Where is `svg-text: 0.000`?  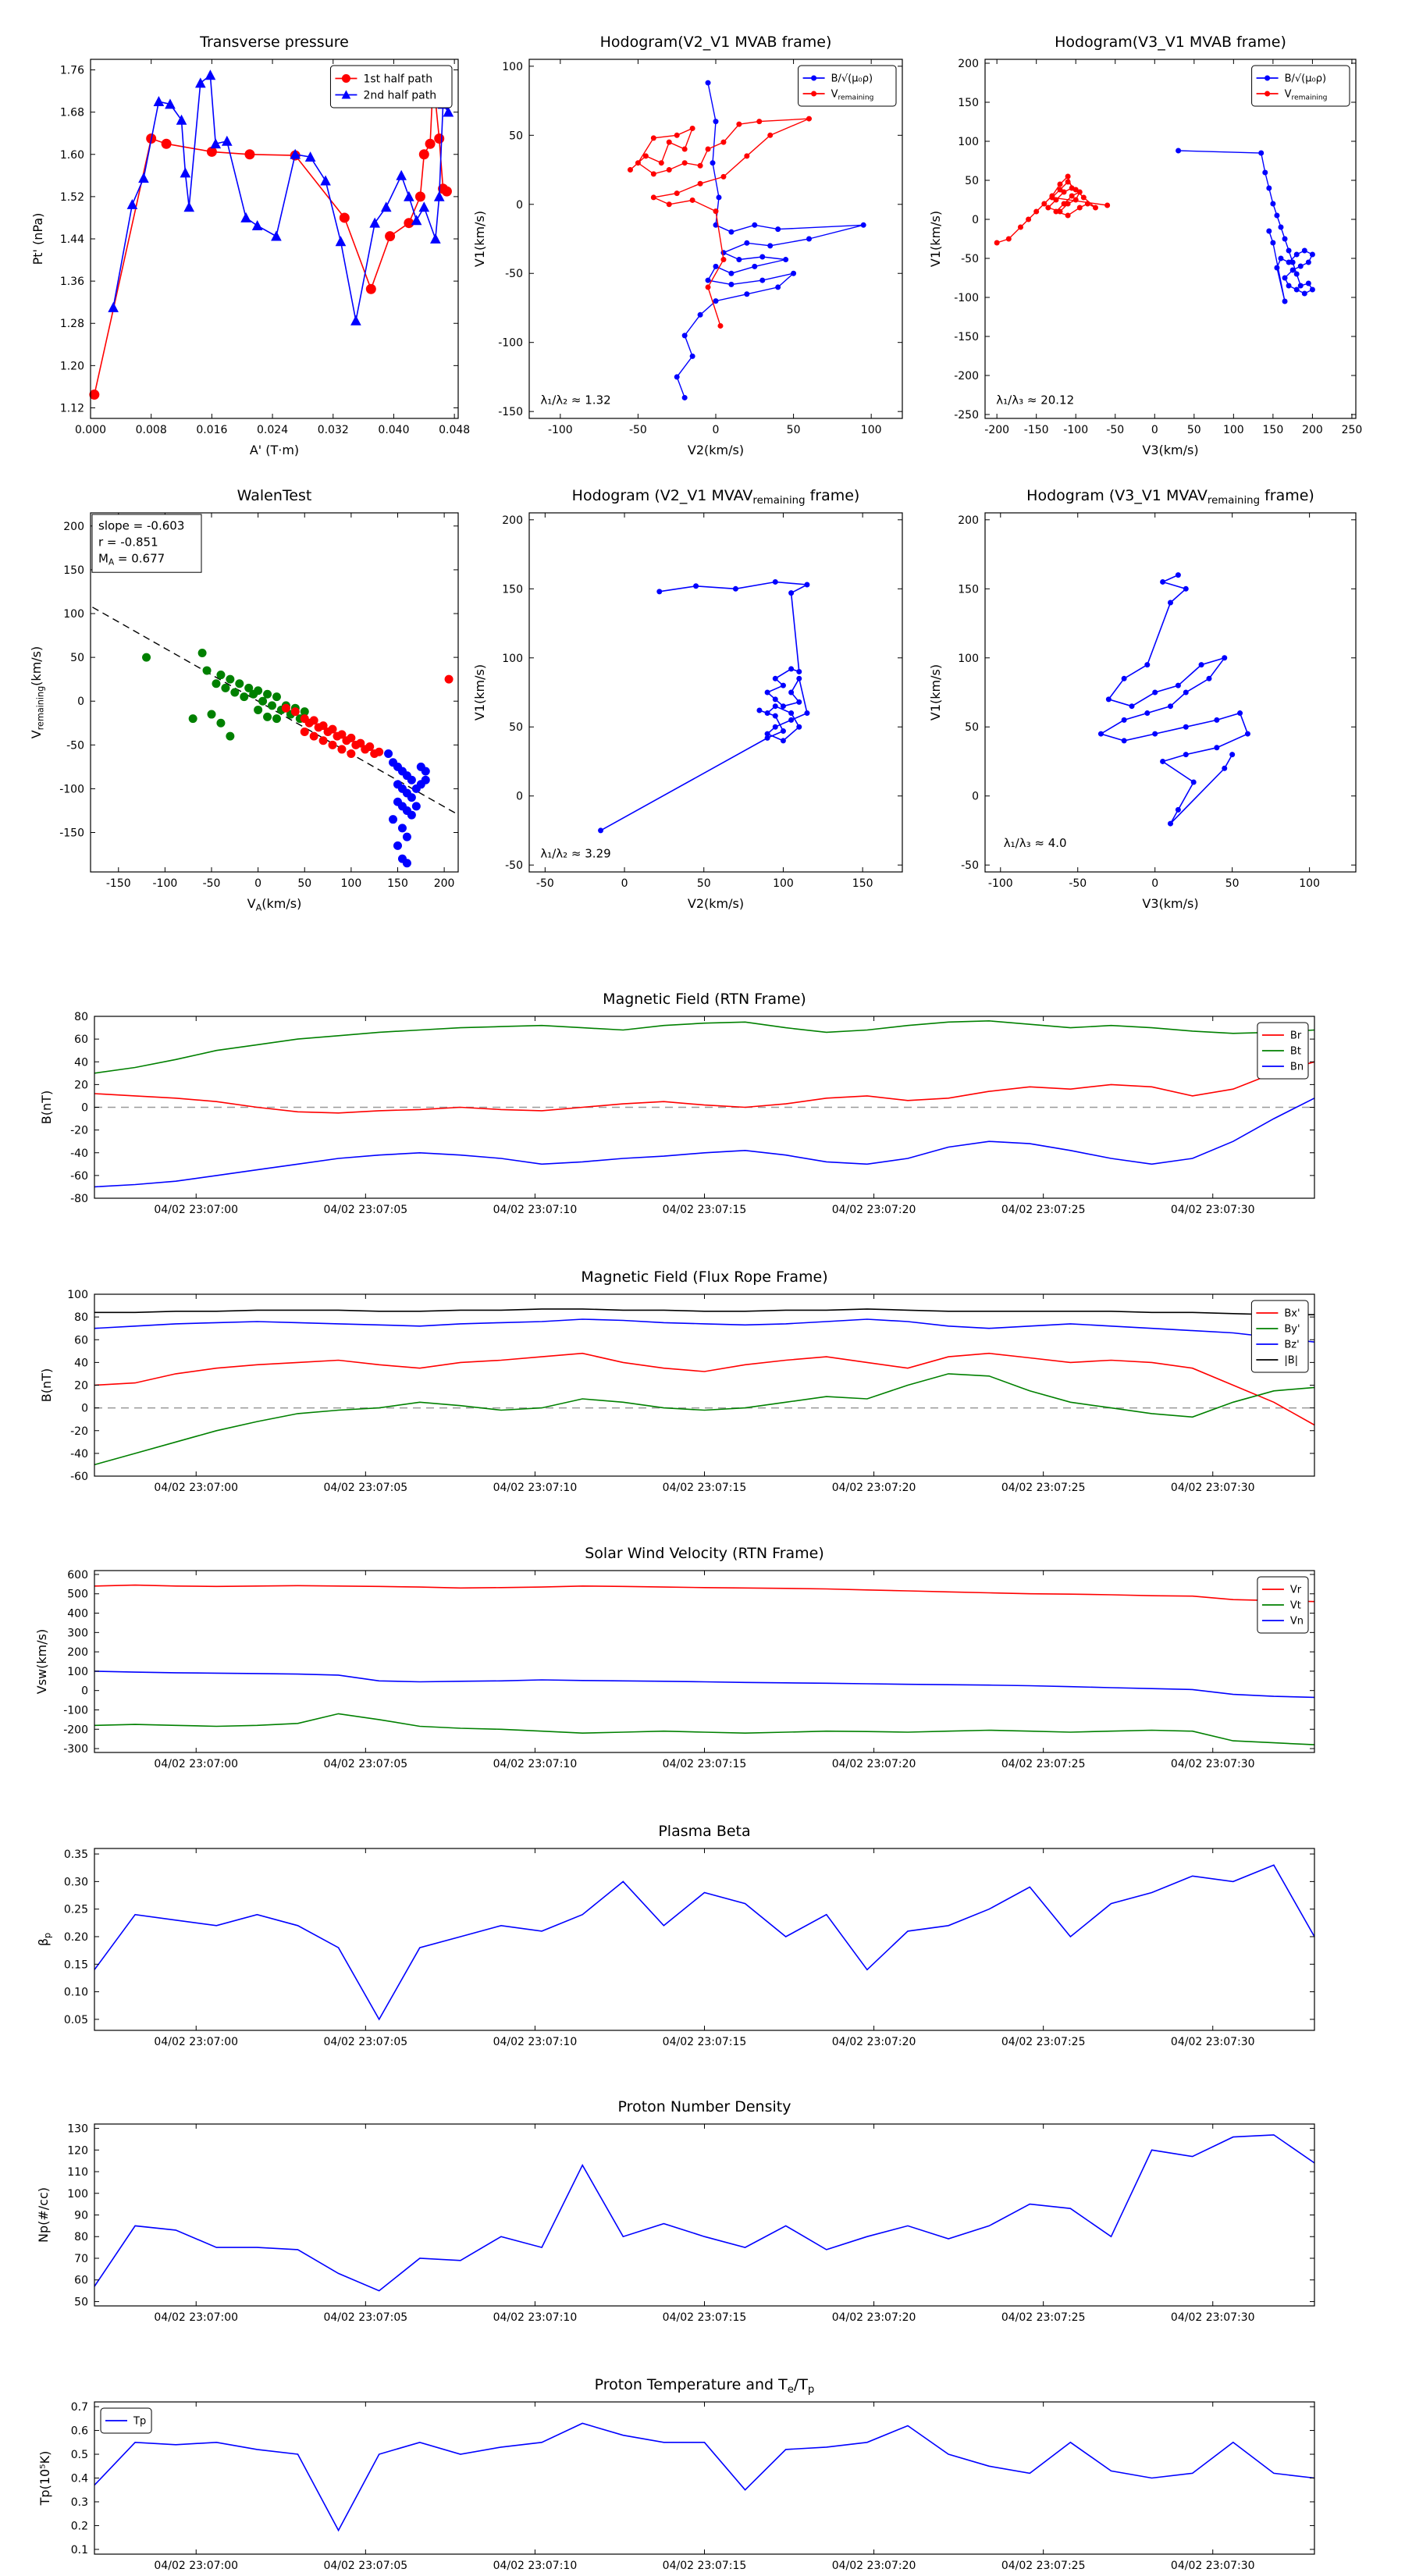 svg-text: 0.000 is located at coordinates (90, 430).